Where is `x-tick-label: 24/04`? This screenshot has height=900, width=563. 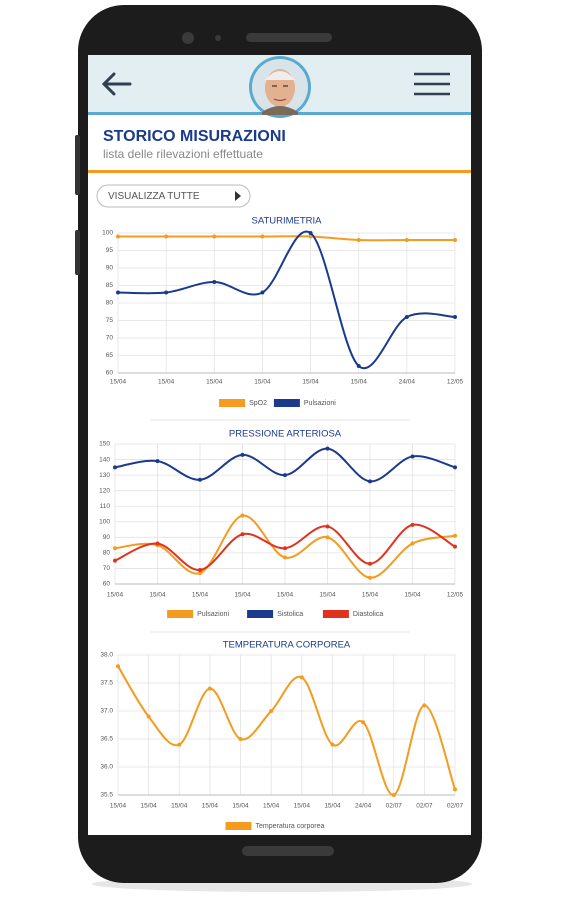 x-tick-label: 24/04 is located at coordinates (407, 382).